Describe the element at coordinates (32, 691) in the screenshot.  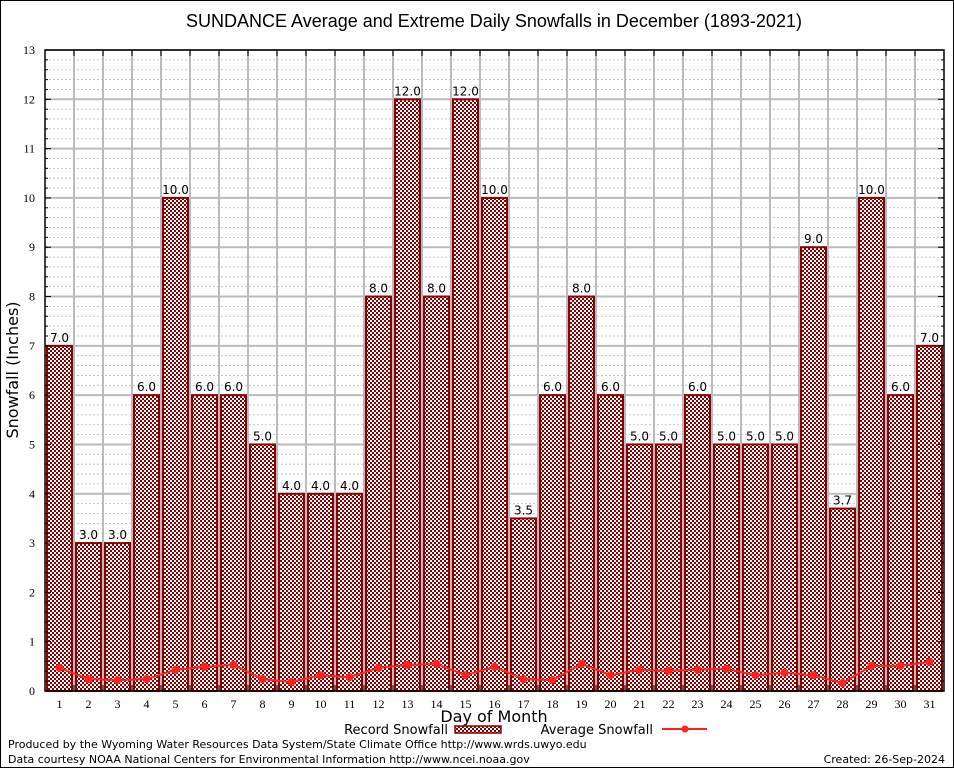
I see `y-tick-label: 0` at that location.